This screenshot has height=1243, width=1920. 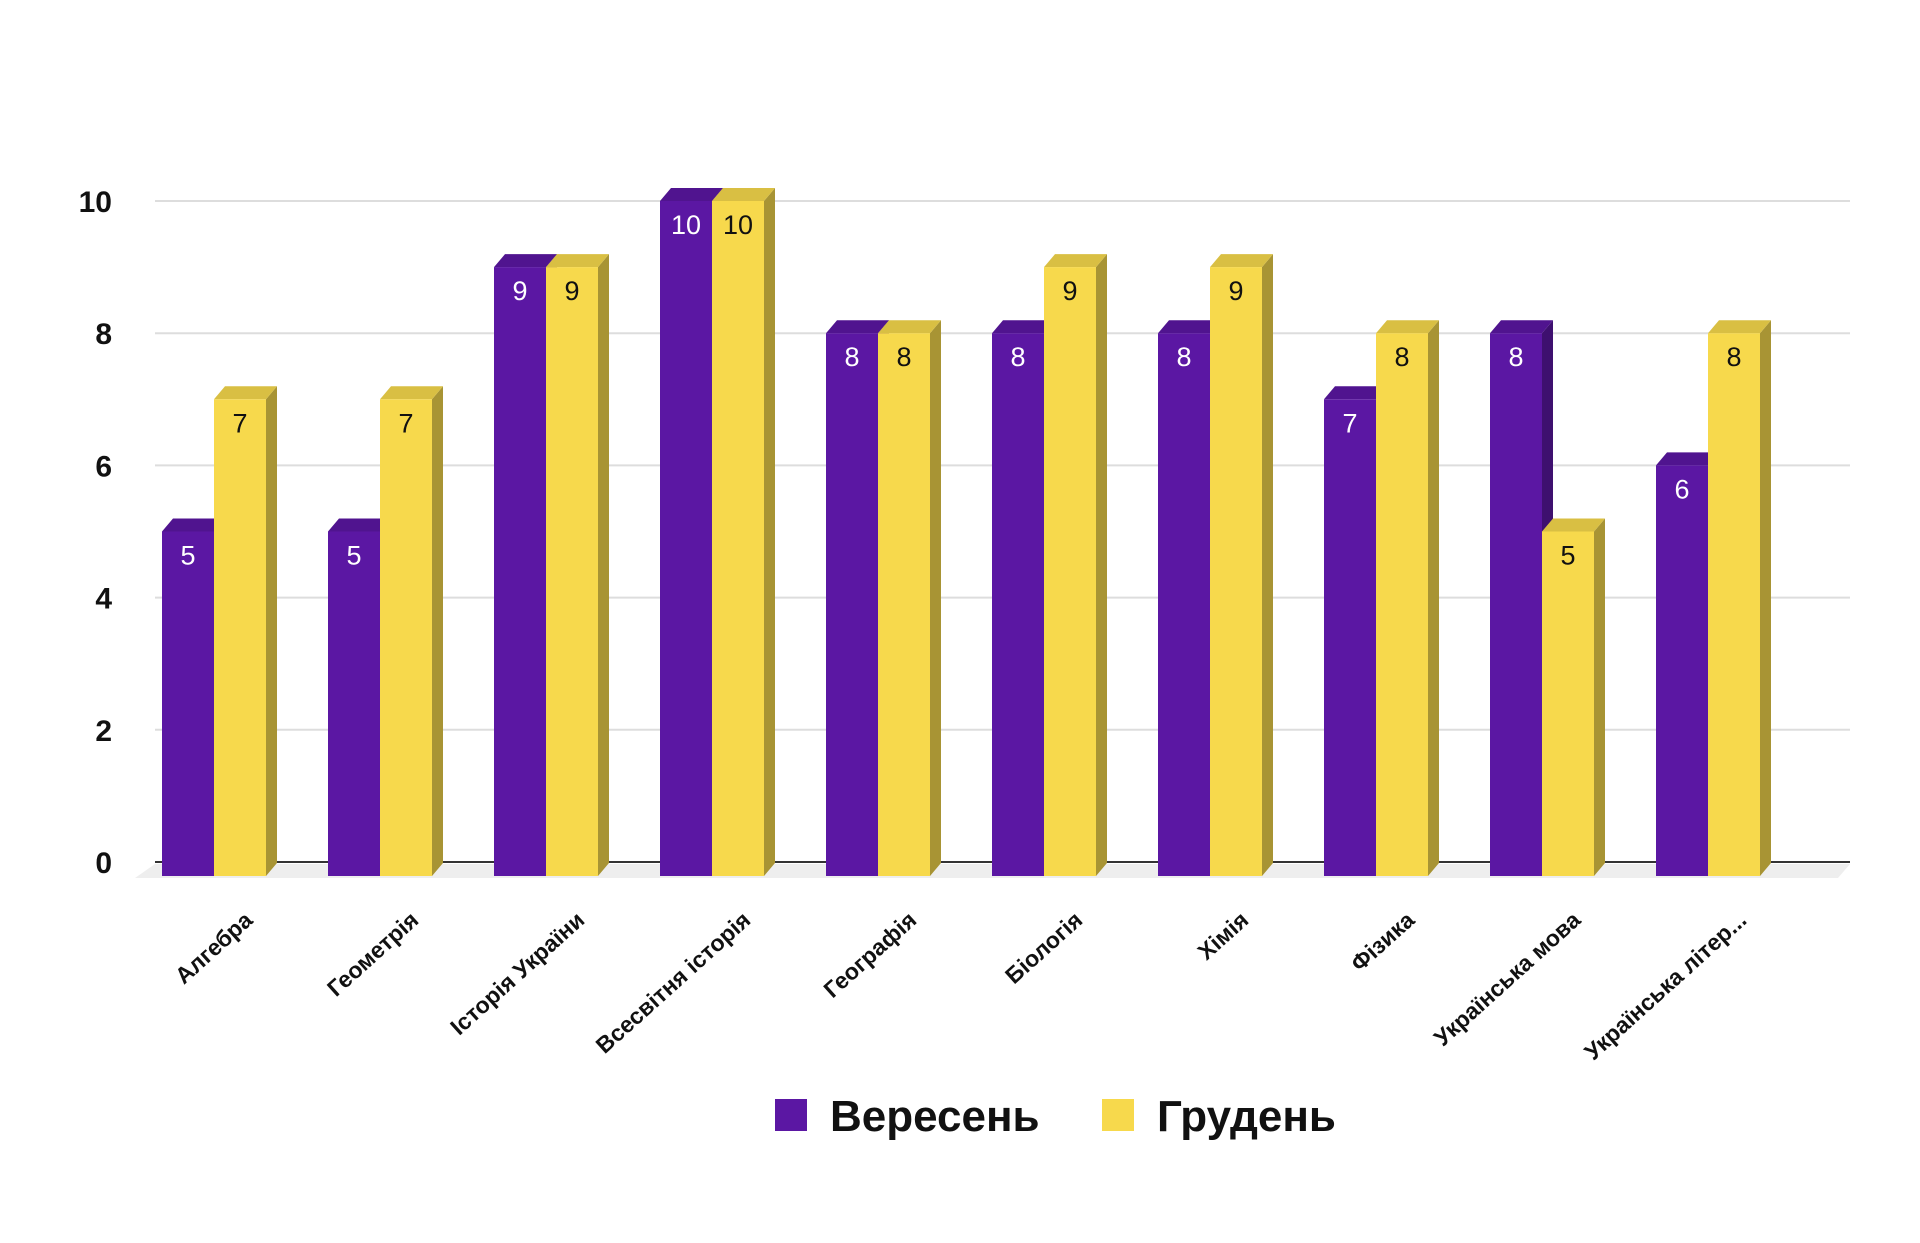 What do you see at coordinates (1681, 489) in the screenshot?
I see `data-label: 6` at bounding box center [1681, 489].